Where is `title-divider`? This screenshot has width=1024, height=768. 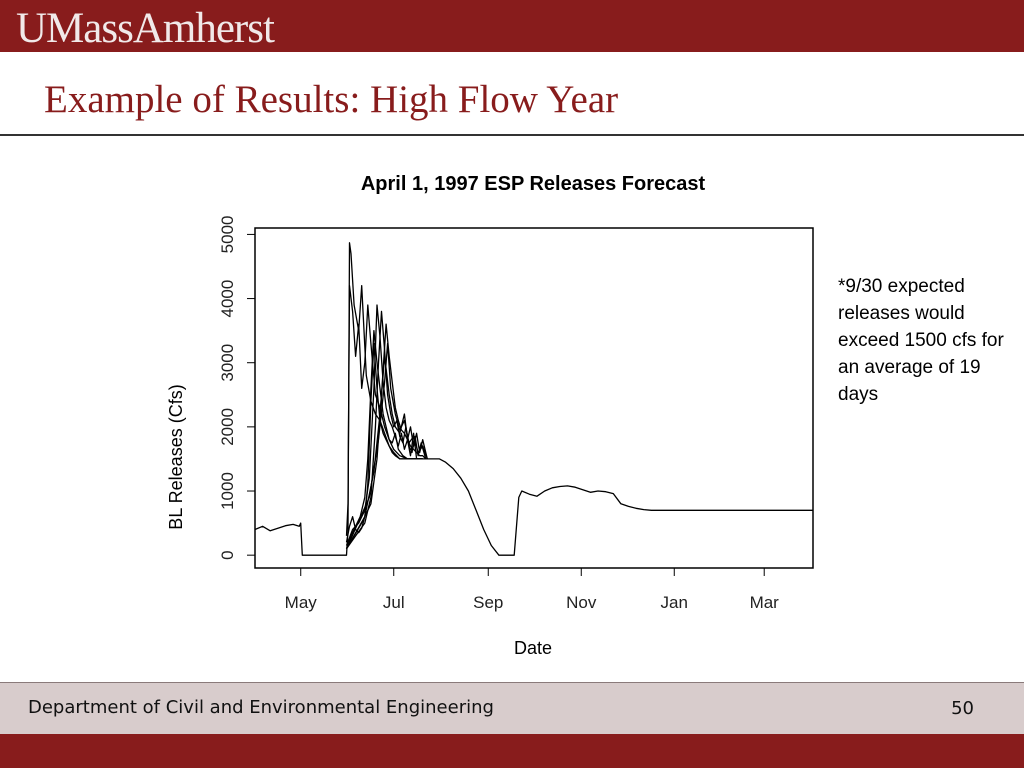
title-divider is located at coordinates (512, 135).